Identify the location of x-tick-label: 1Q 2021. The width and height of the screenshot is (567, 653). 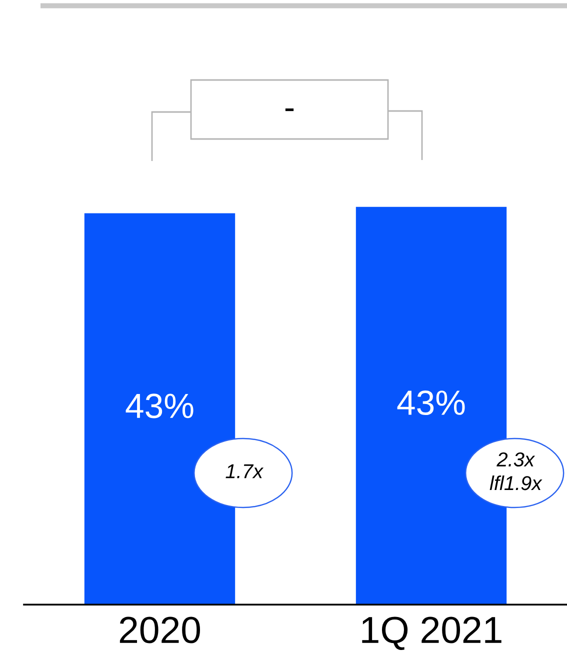
(432, 633).